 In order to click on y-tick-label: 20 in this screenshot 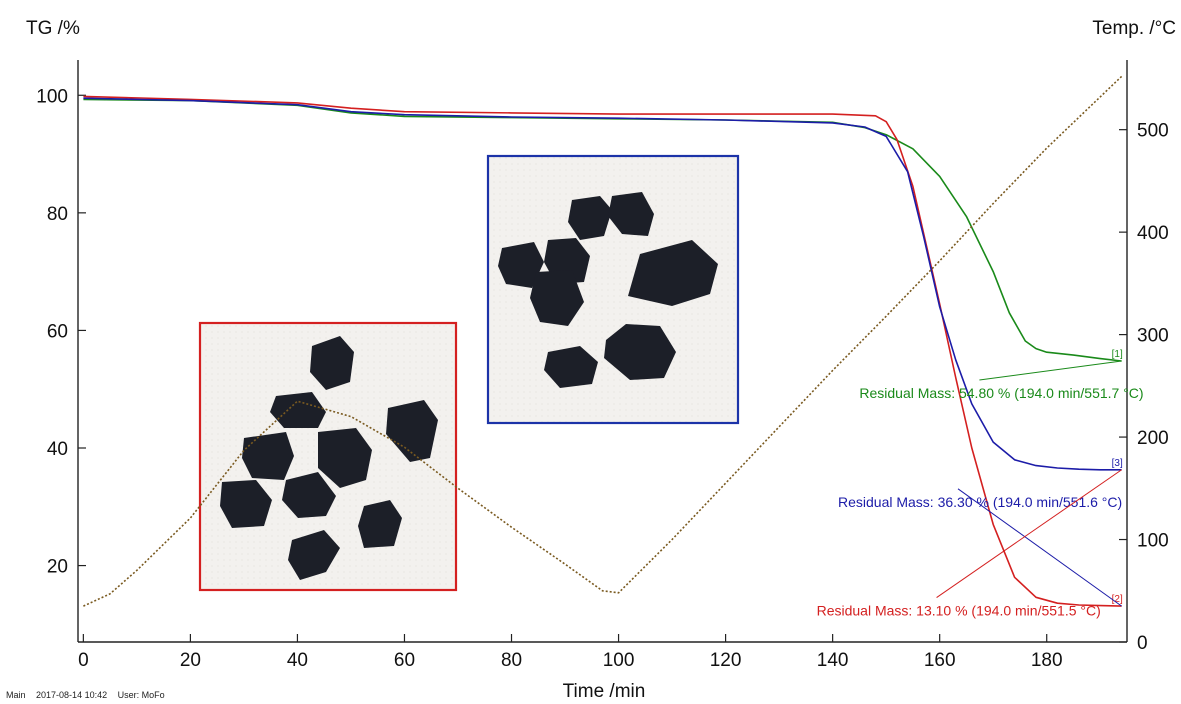, I will do `click(57, 567)`.